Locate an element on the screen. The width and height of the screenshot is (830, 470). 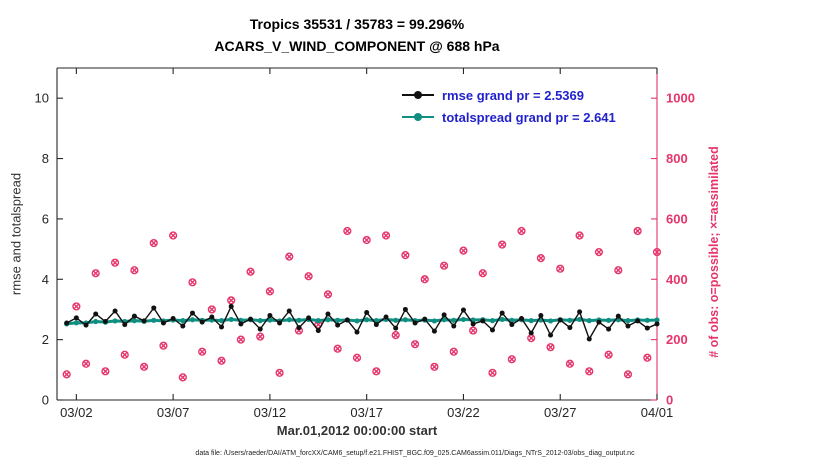
left-tick-label: 2 is located at coordinates (45, 339).